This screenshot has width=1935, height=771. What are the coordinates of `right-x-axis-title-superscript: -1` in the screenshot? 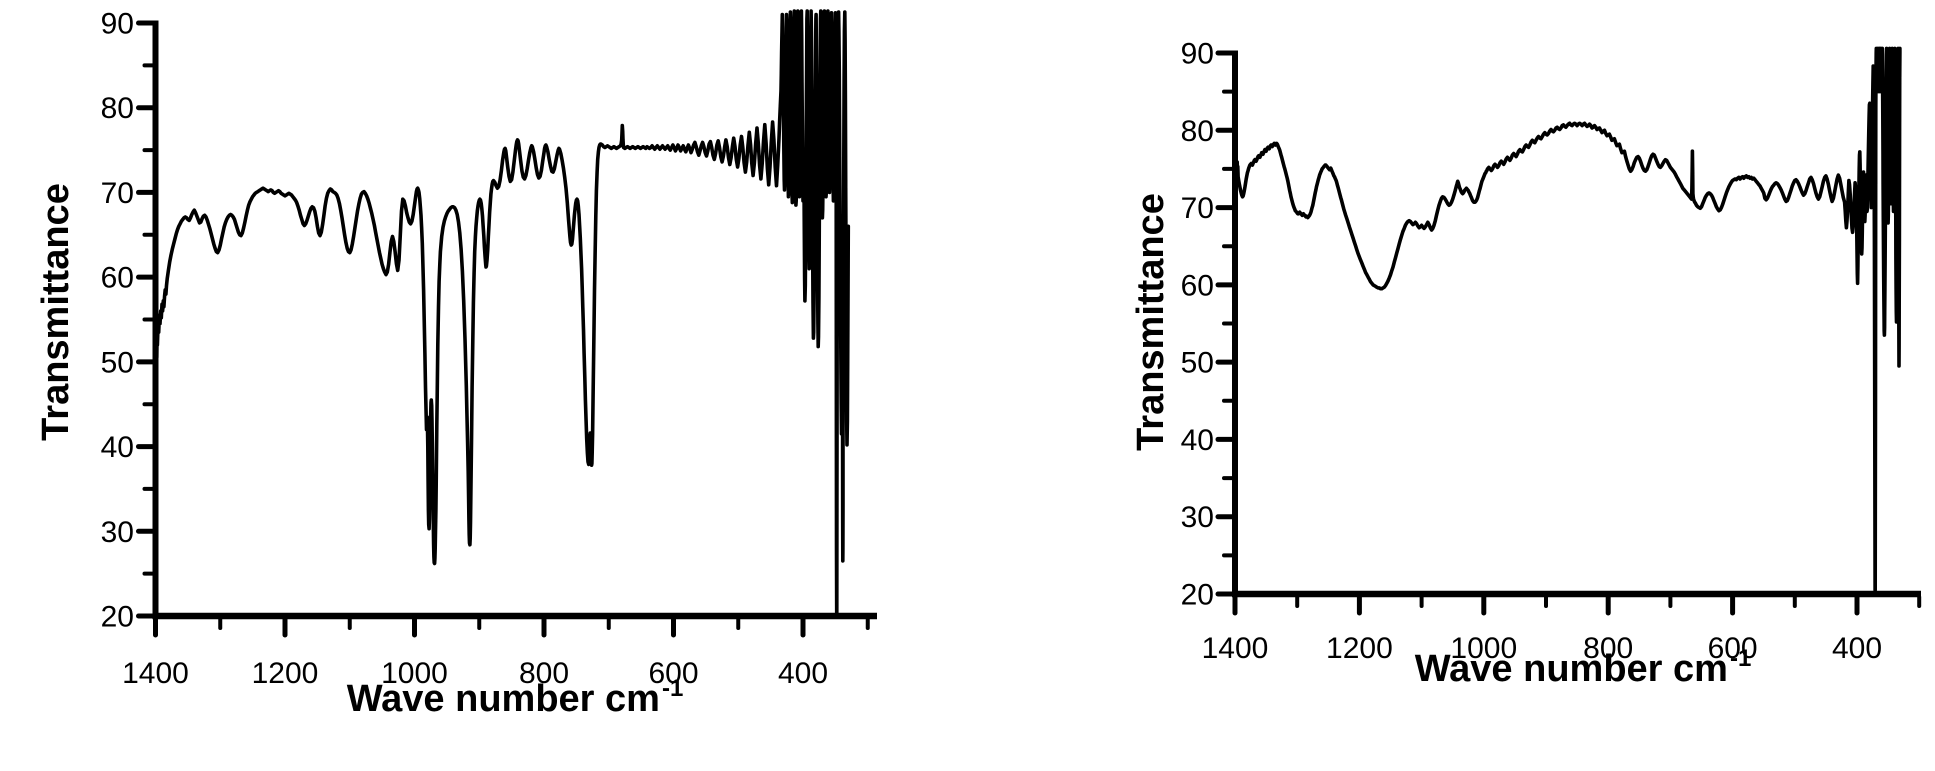 It's located at (1740, 658).